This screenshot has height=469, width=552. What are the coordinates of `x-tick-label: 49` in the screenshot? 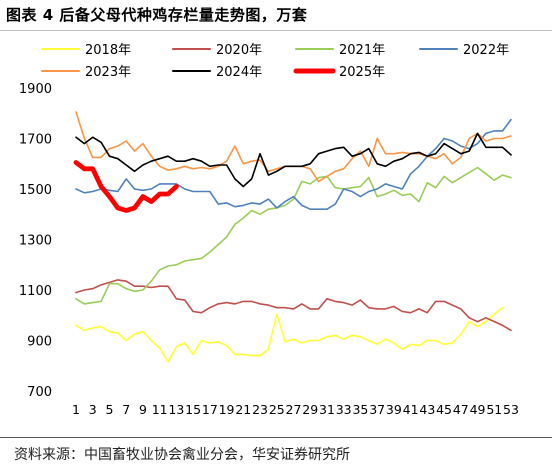 It's located at (478, 409).